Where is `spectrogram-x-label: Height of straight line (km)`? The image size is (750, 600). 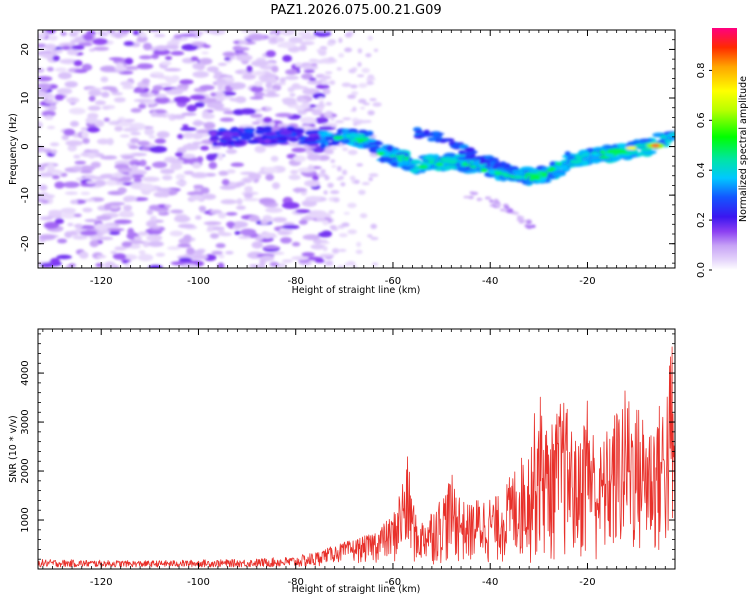
spectrogram-x-label: Height of straight line (km) is located at coordinates (356, 290).